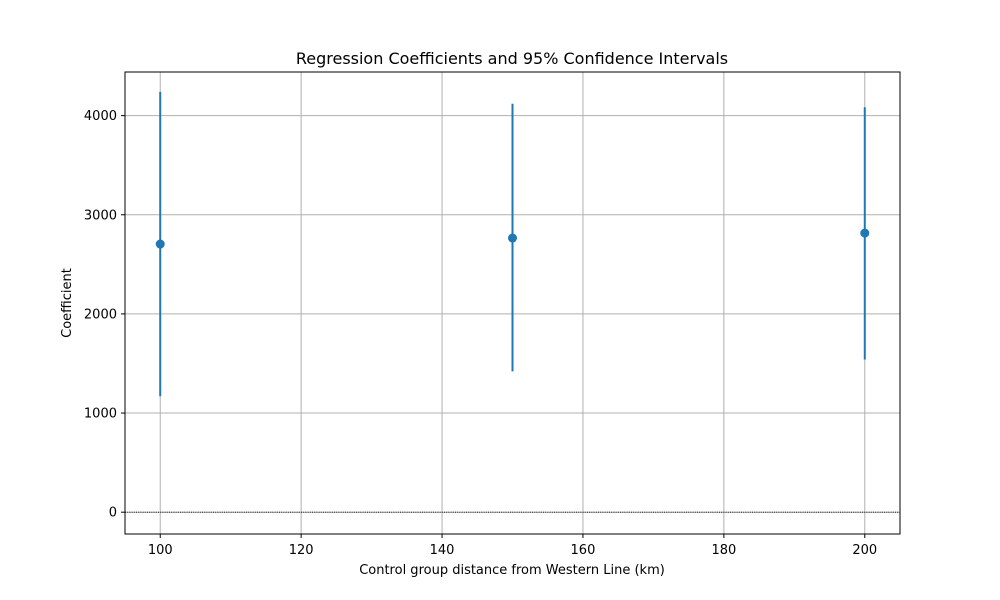  Describe the element at coordinates (67, 303) in the screenshot. I see `y-axis-label: Coefficient` at that location.